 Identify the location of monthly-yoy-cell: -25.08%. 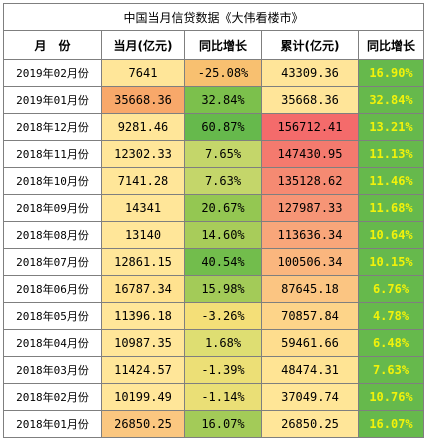
(223, 73).